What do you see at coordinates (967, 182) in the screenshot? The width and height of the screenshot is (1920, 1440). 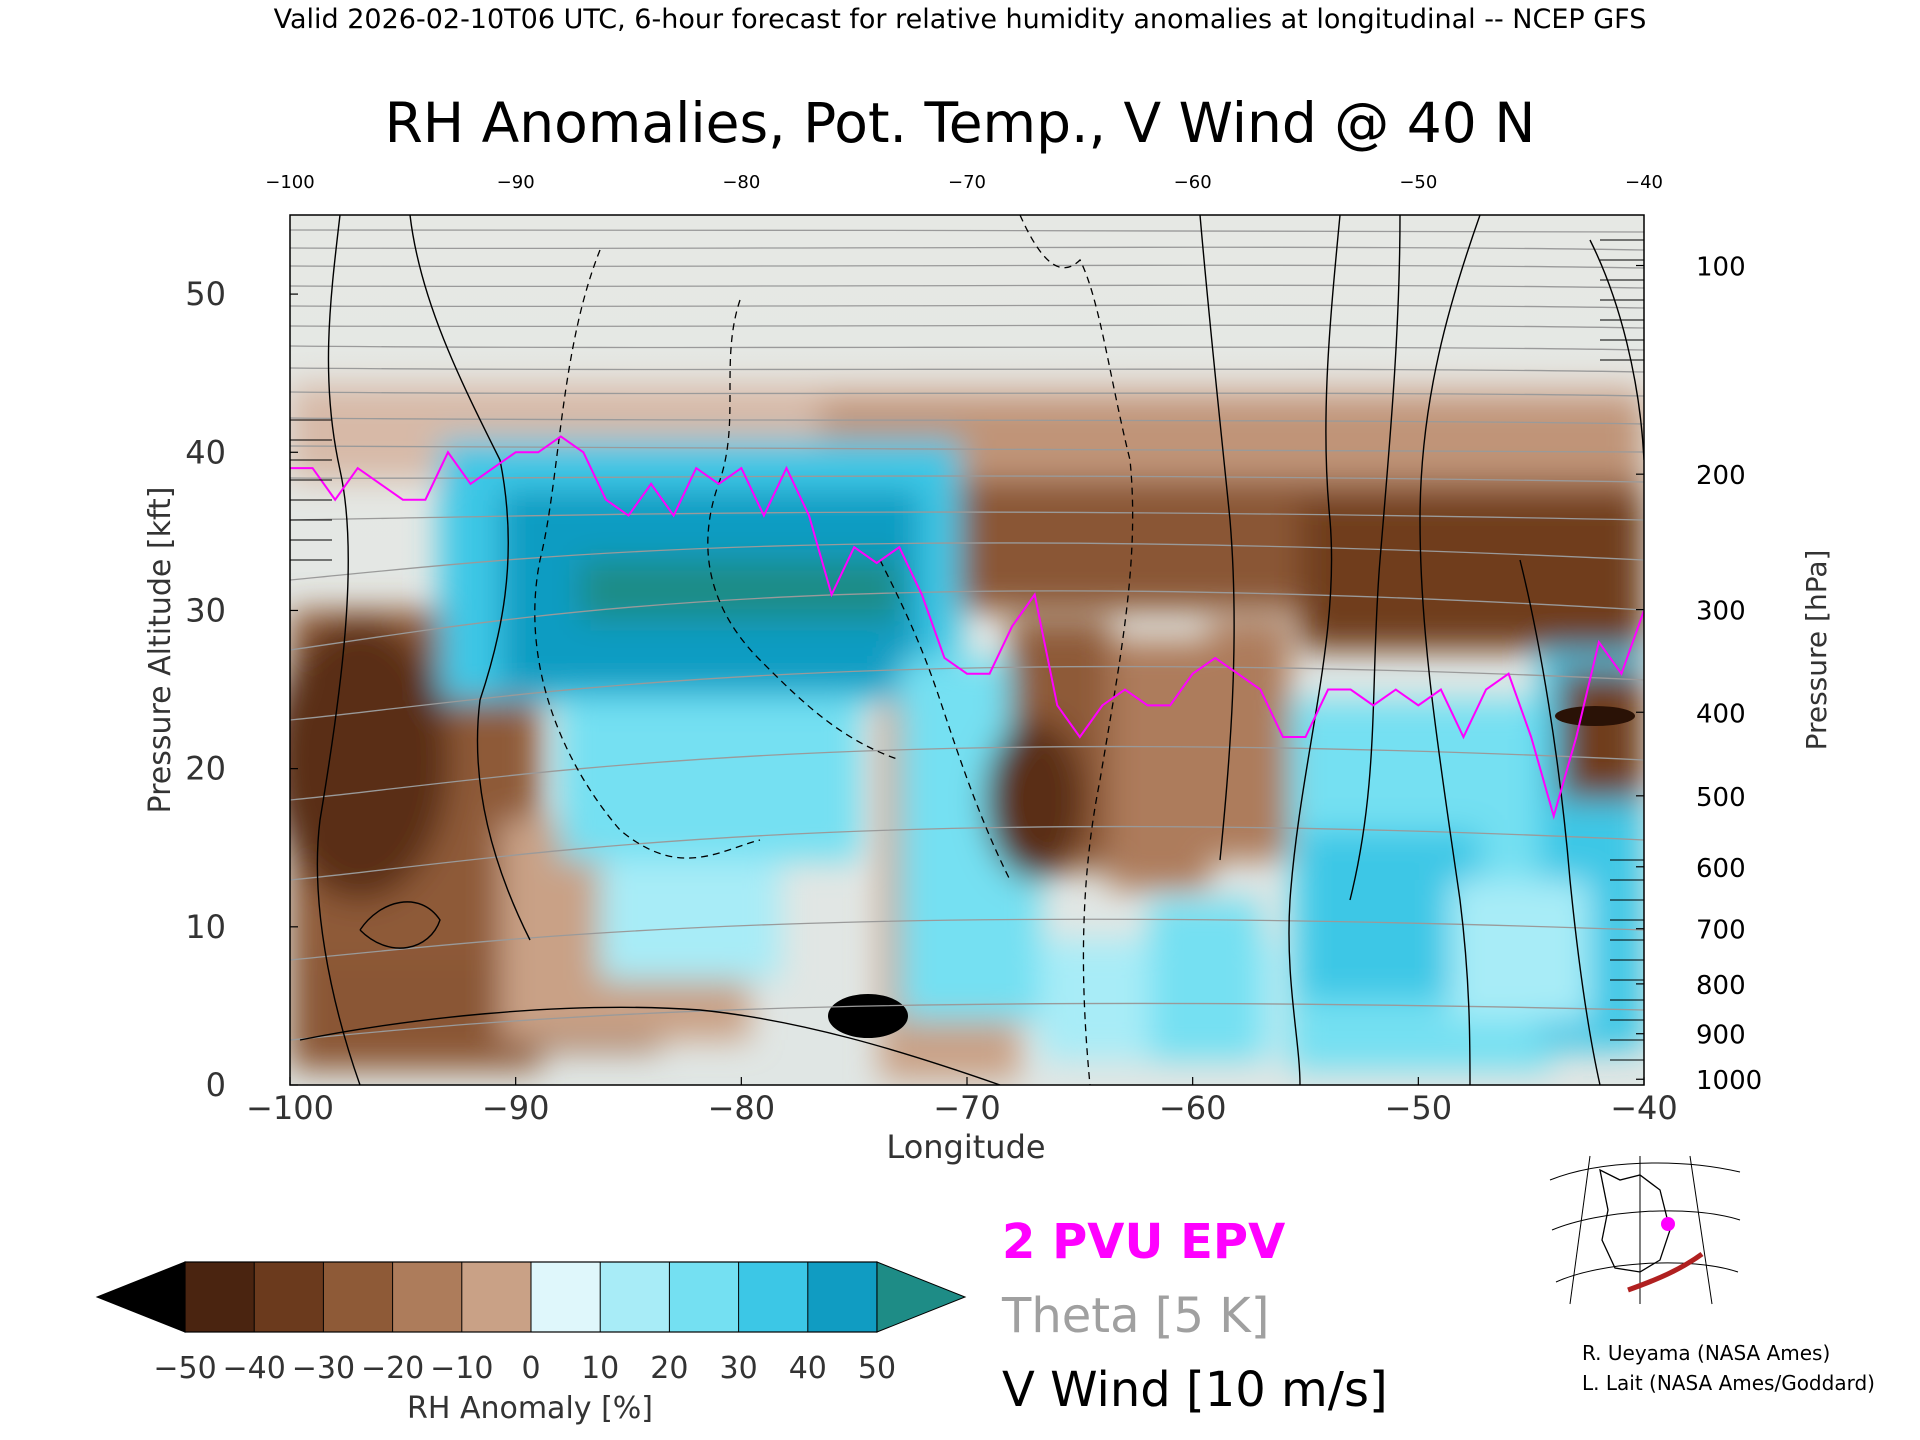 I see `top-tick-label: −70` at bounding box center [967, 182].